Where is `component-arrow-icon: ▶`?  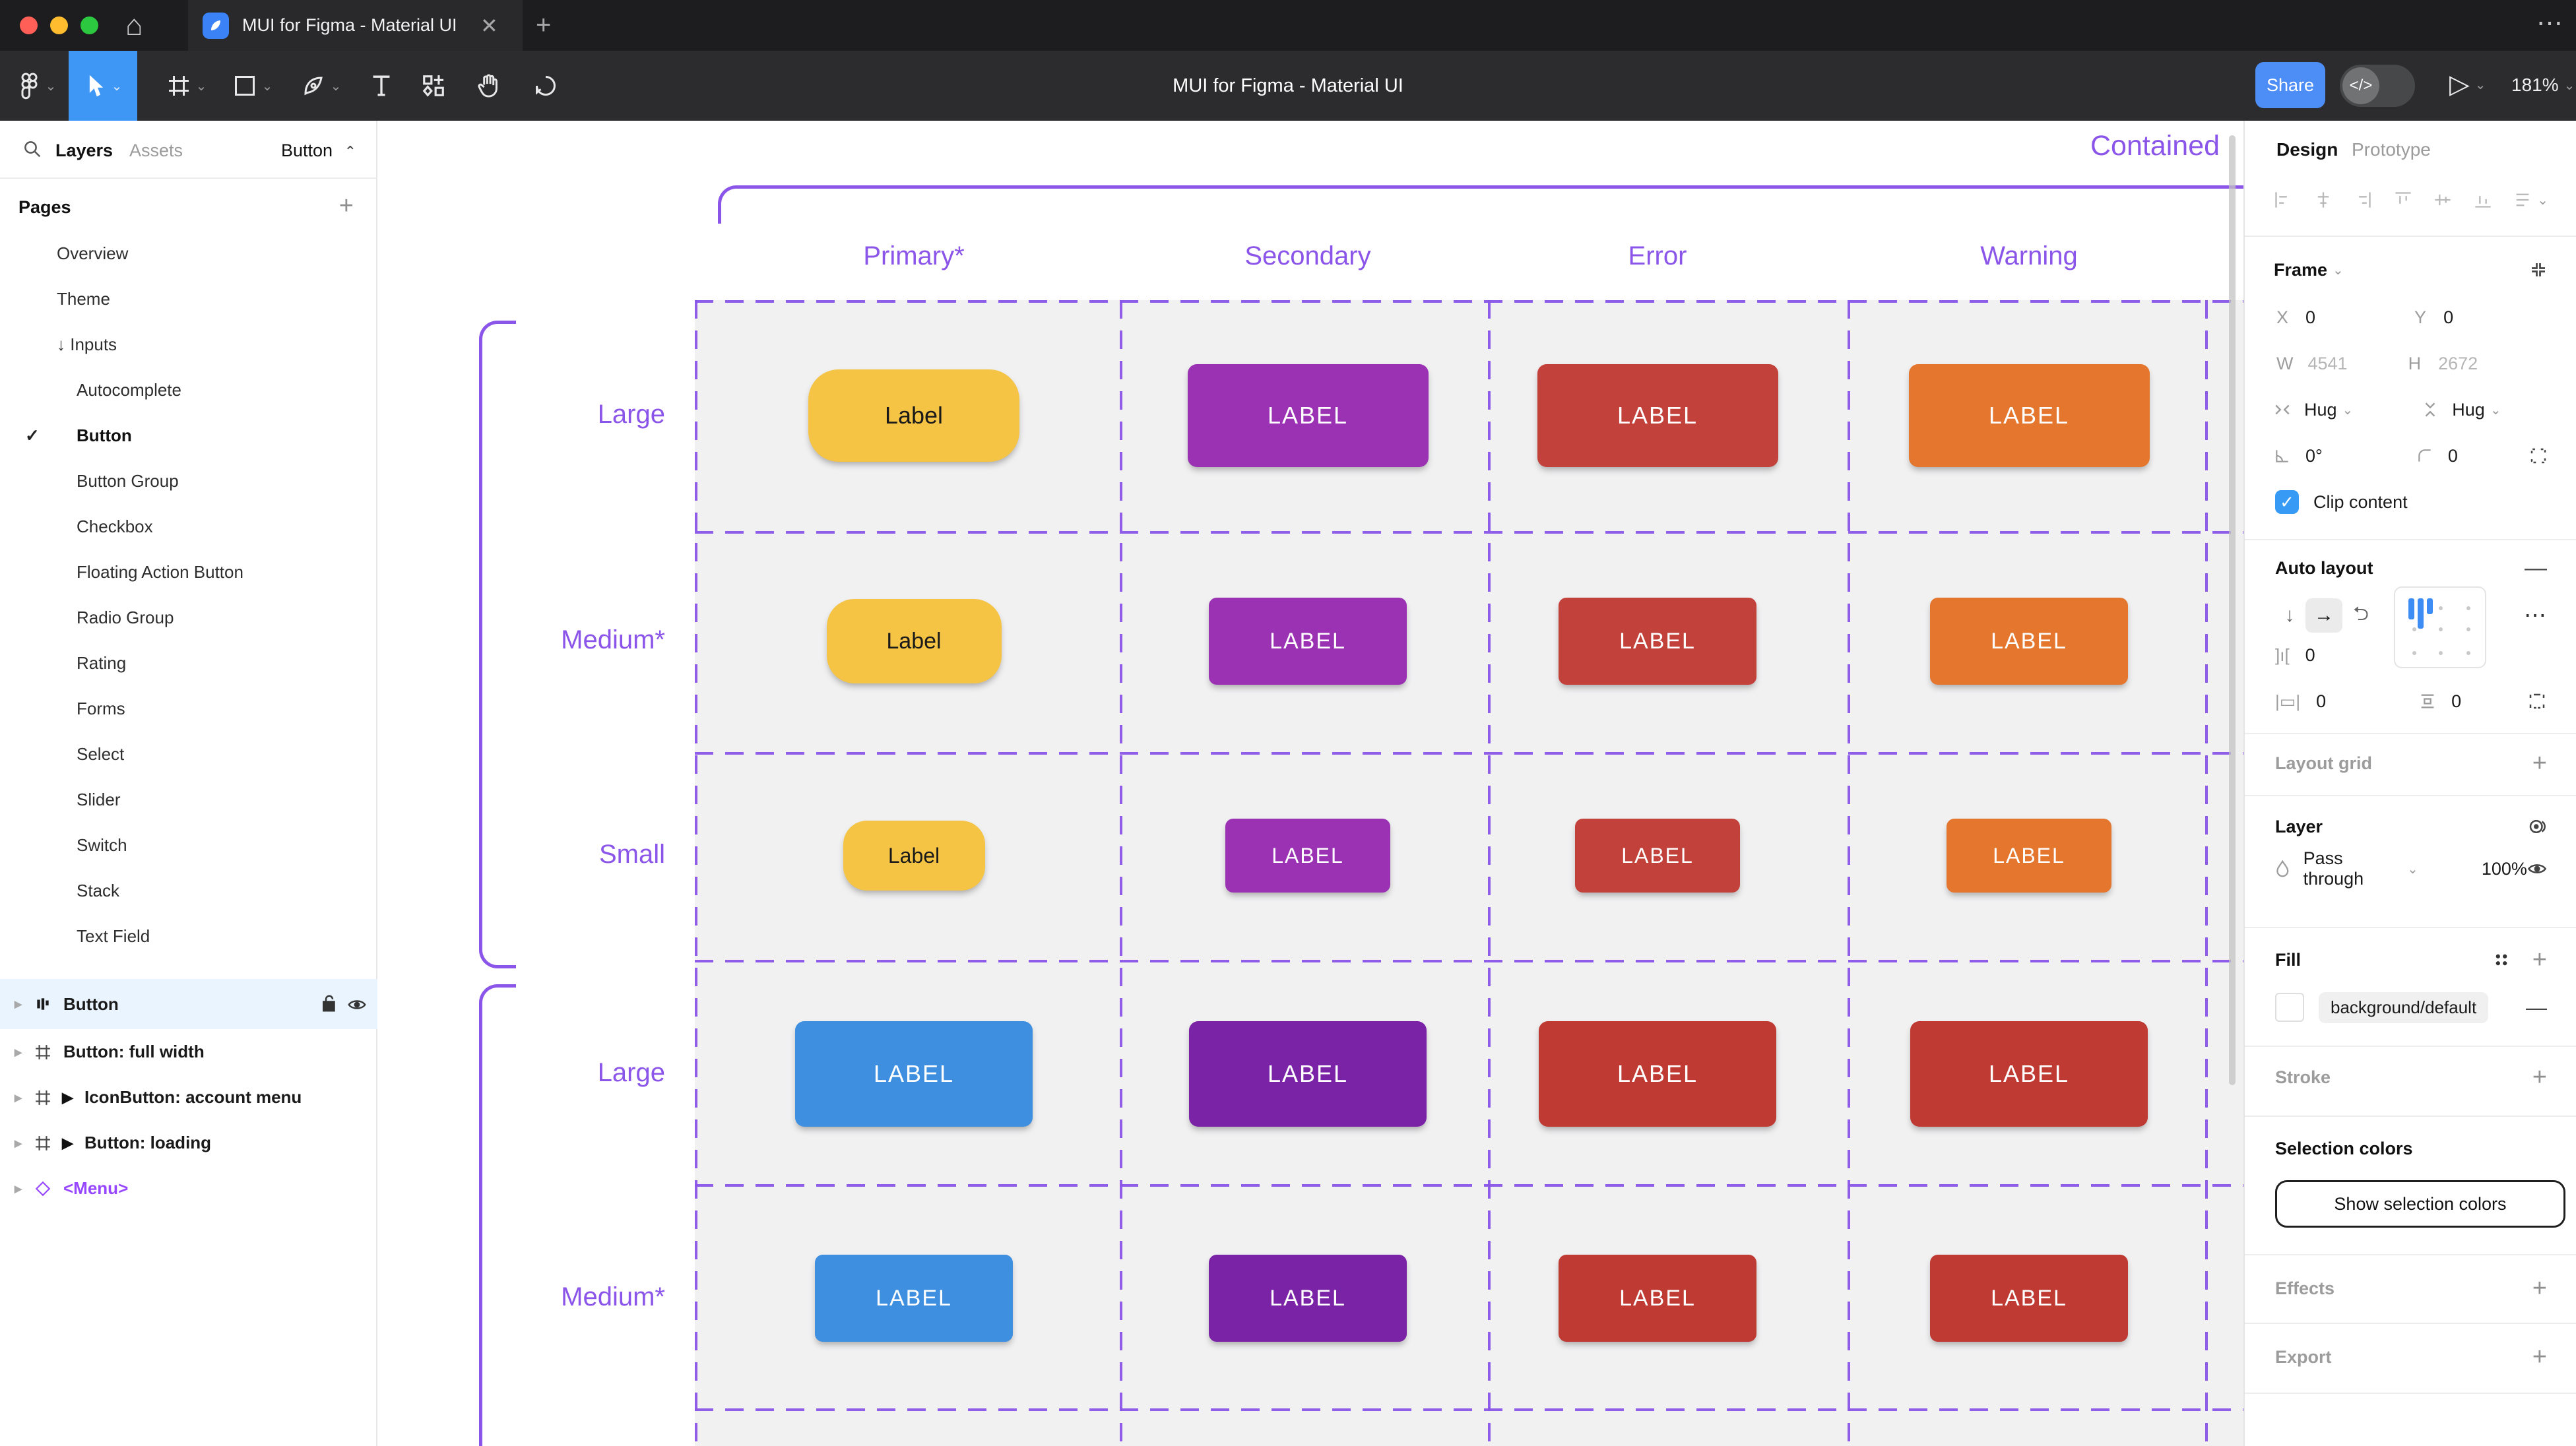
component-arrow-icon: ▶ is located at coordinates (67, 1097).